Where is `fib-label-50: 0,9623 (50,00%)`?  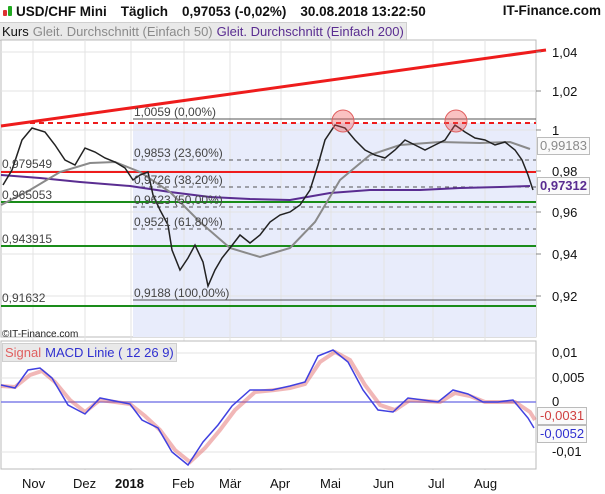
fib-label-50: 0,9623 (50,00%) is located at coordinates (178, 200).